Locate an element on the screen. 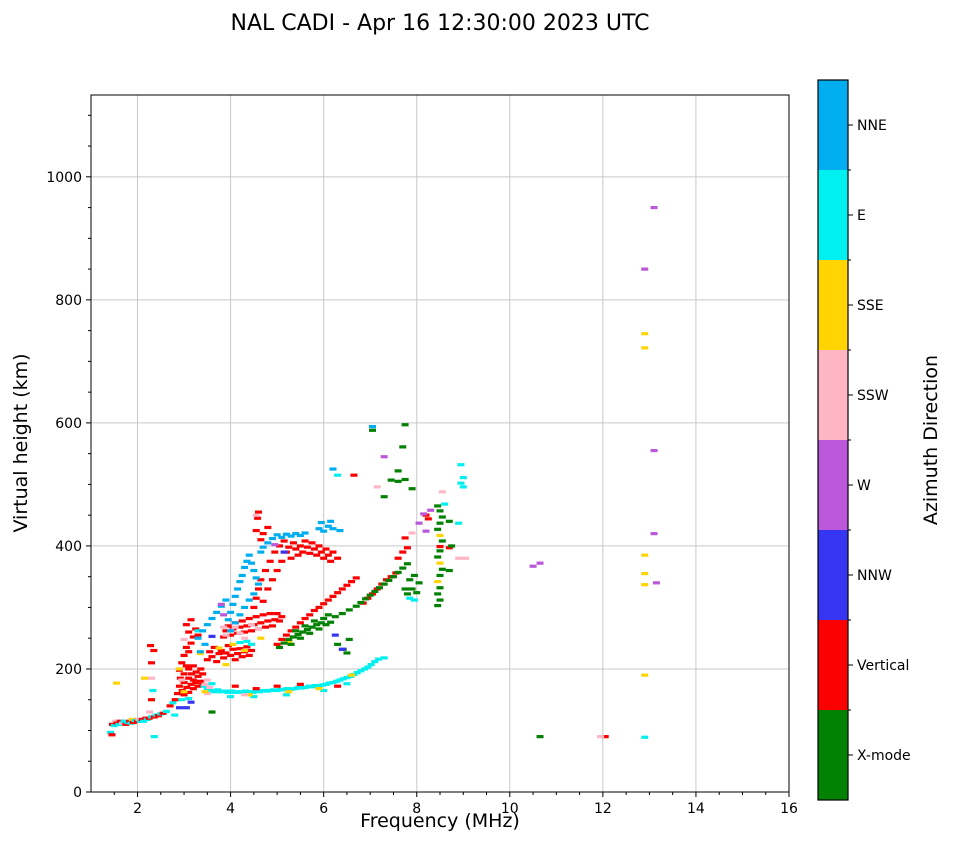 This screenshot has width=958, height=857. y-tick-label: 800 is located at coordinates (68, 301).